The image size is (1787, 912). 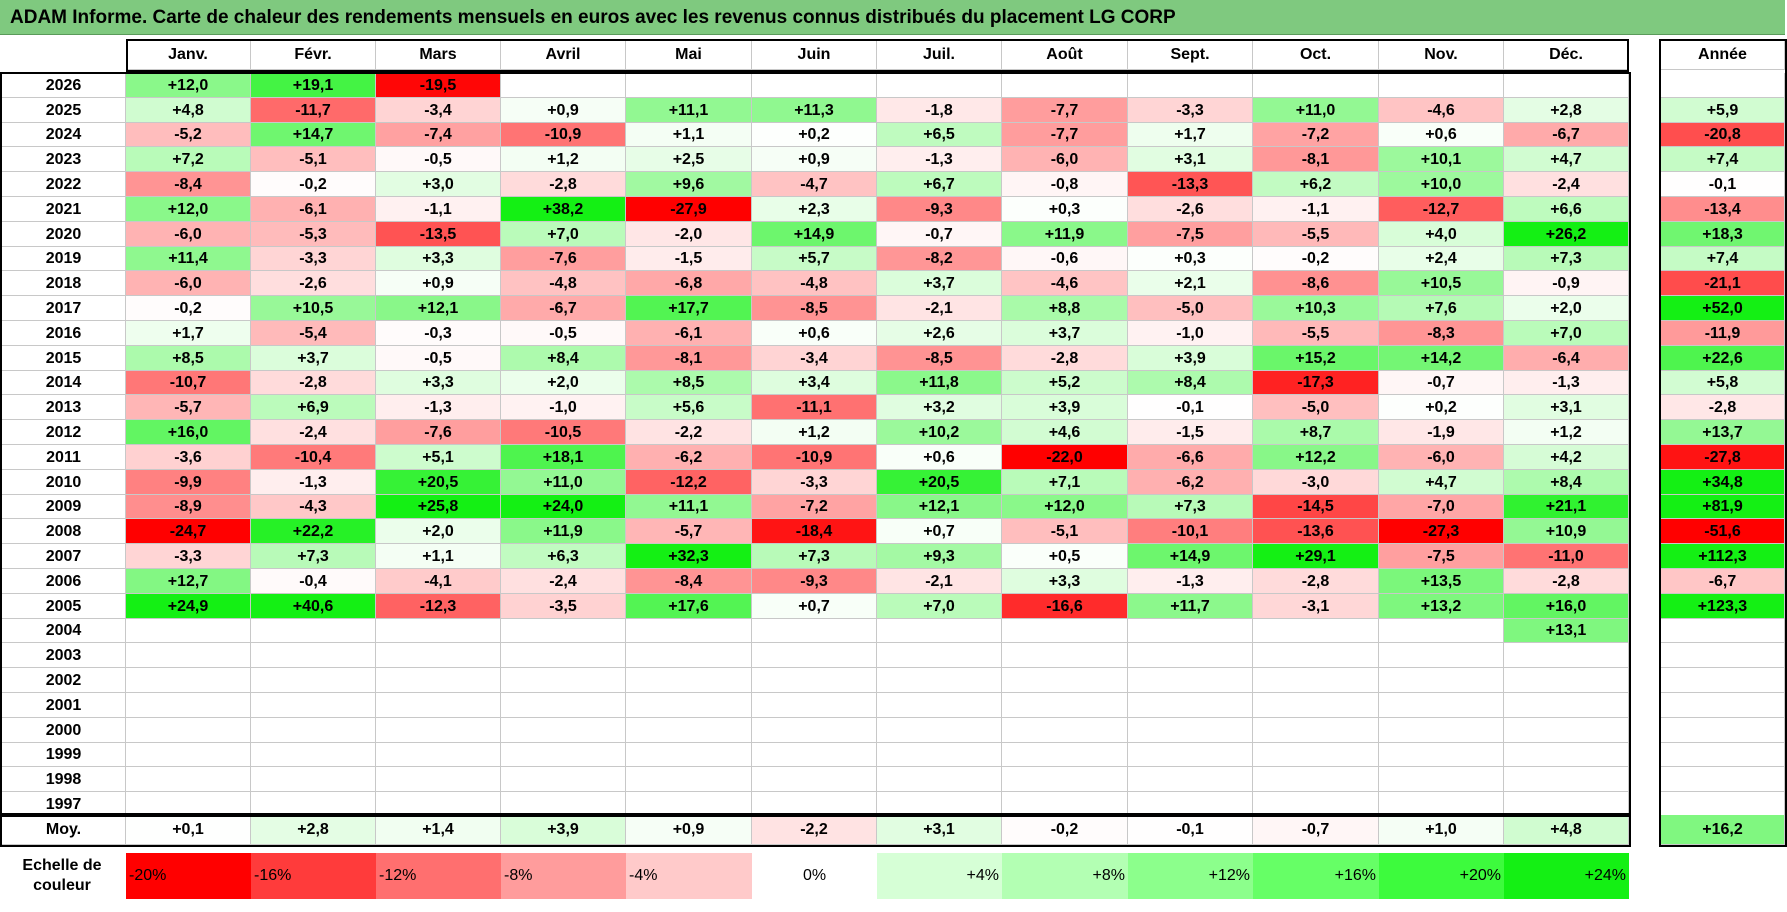 I want to click on heat-cell: -7,2, so click(x=814, y=507).